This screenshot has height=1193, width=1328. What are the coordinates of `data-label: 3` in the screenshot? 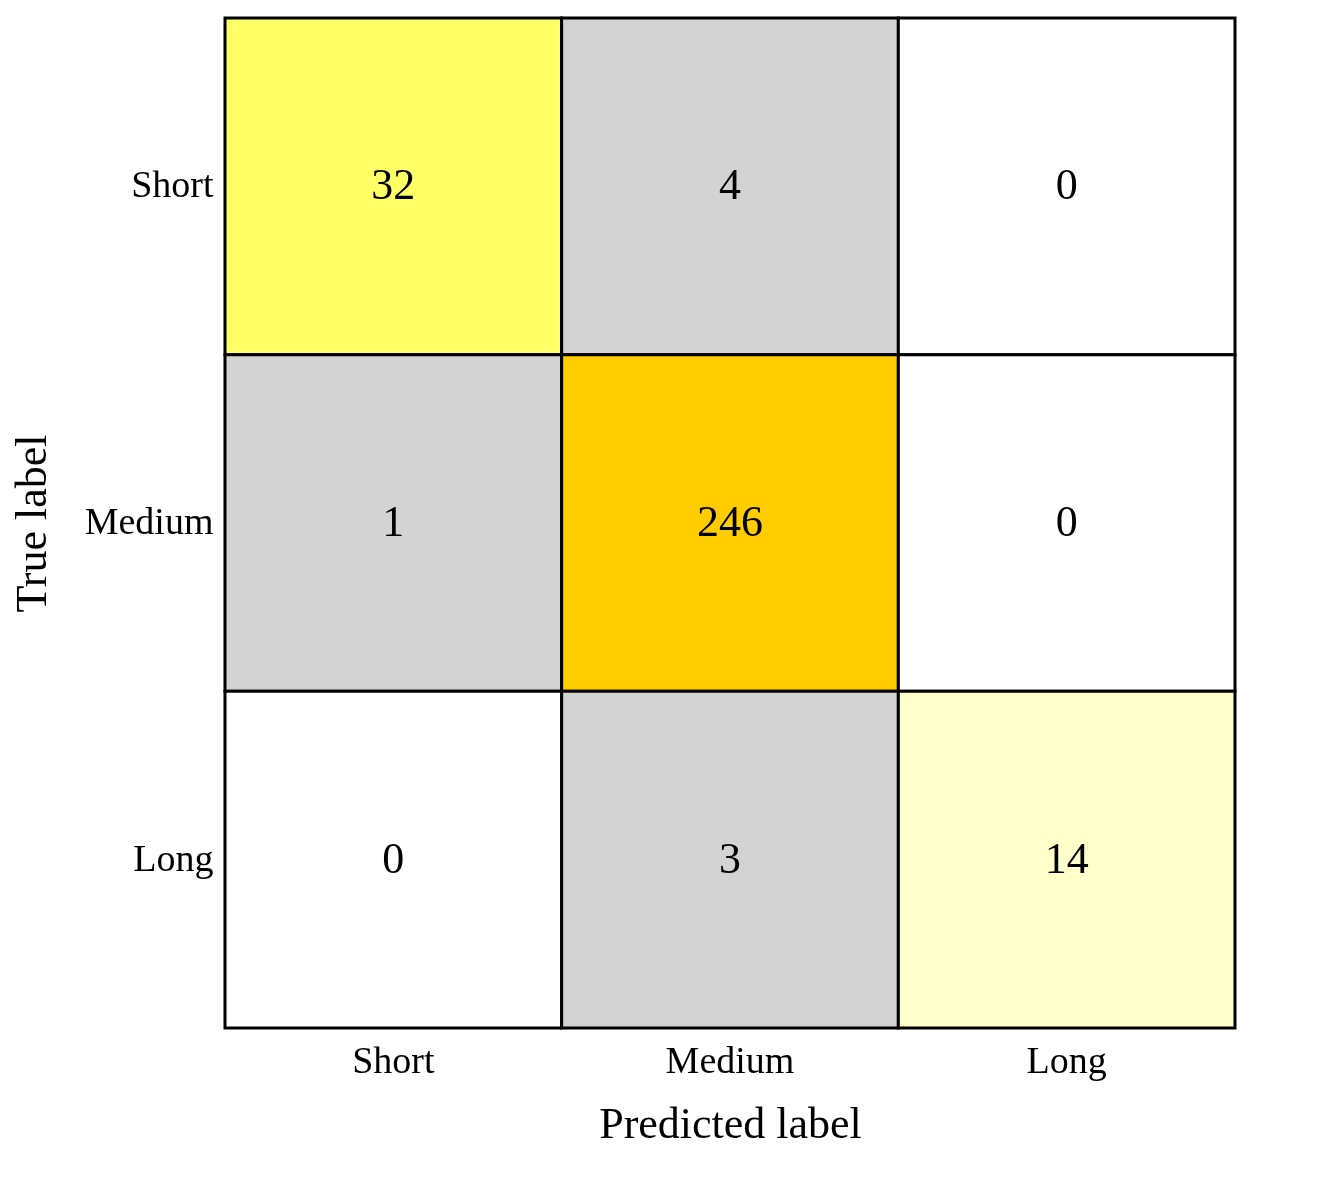 It's located at (730, 858).